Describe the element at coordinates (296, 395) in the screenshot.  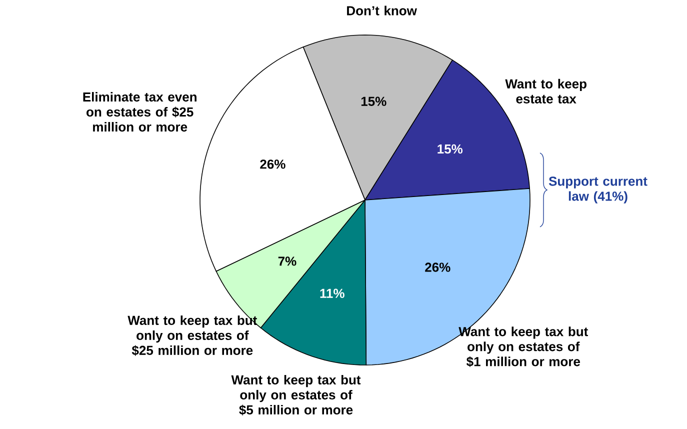
I see `slice-label: Want to keep tax but only on estates of $5 million or more` at that location.